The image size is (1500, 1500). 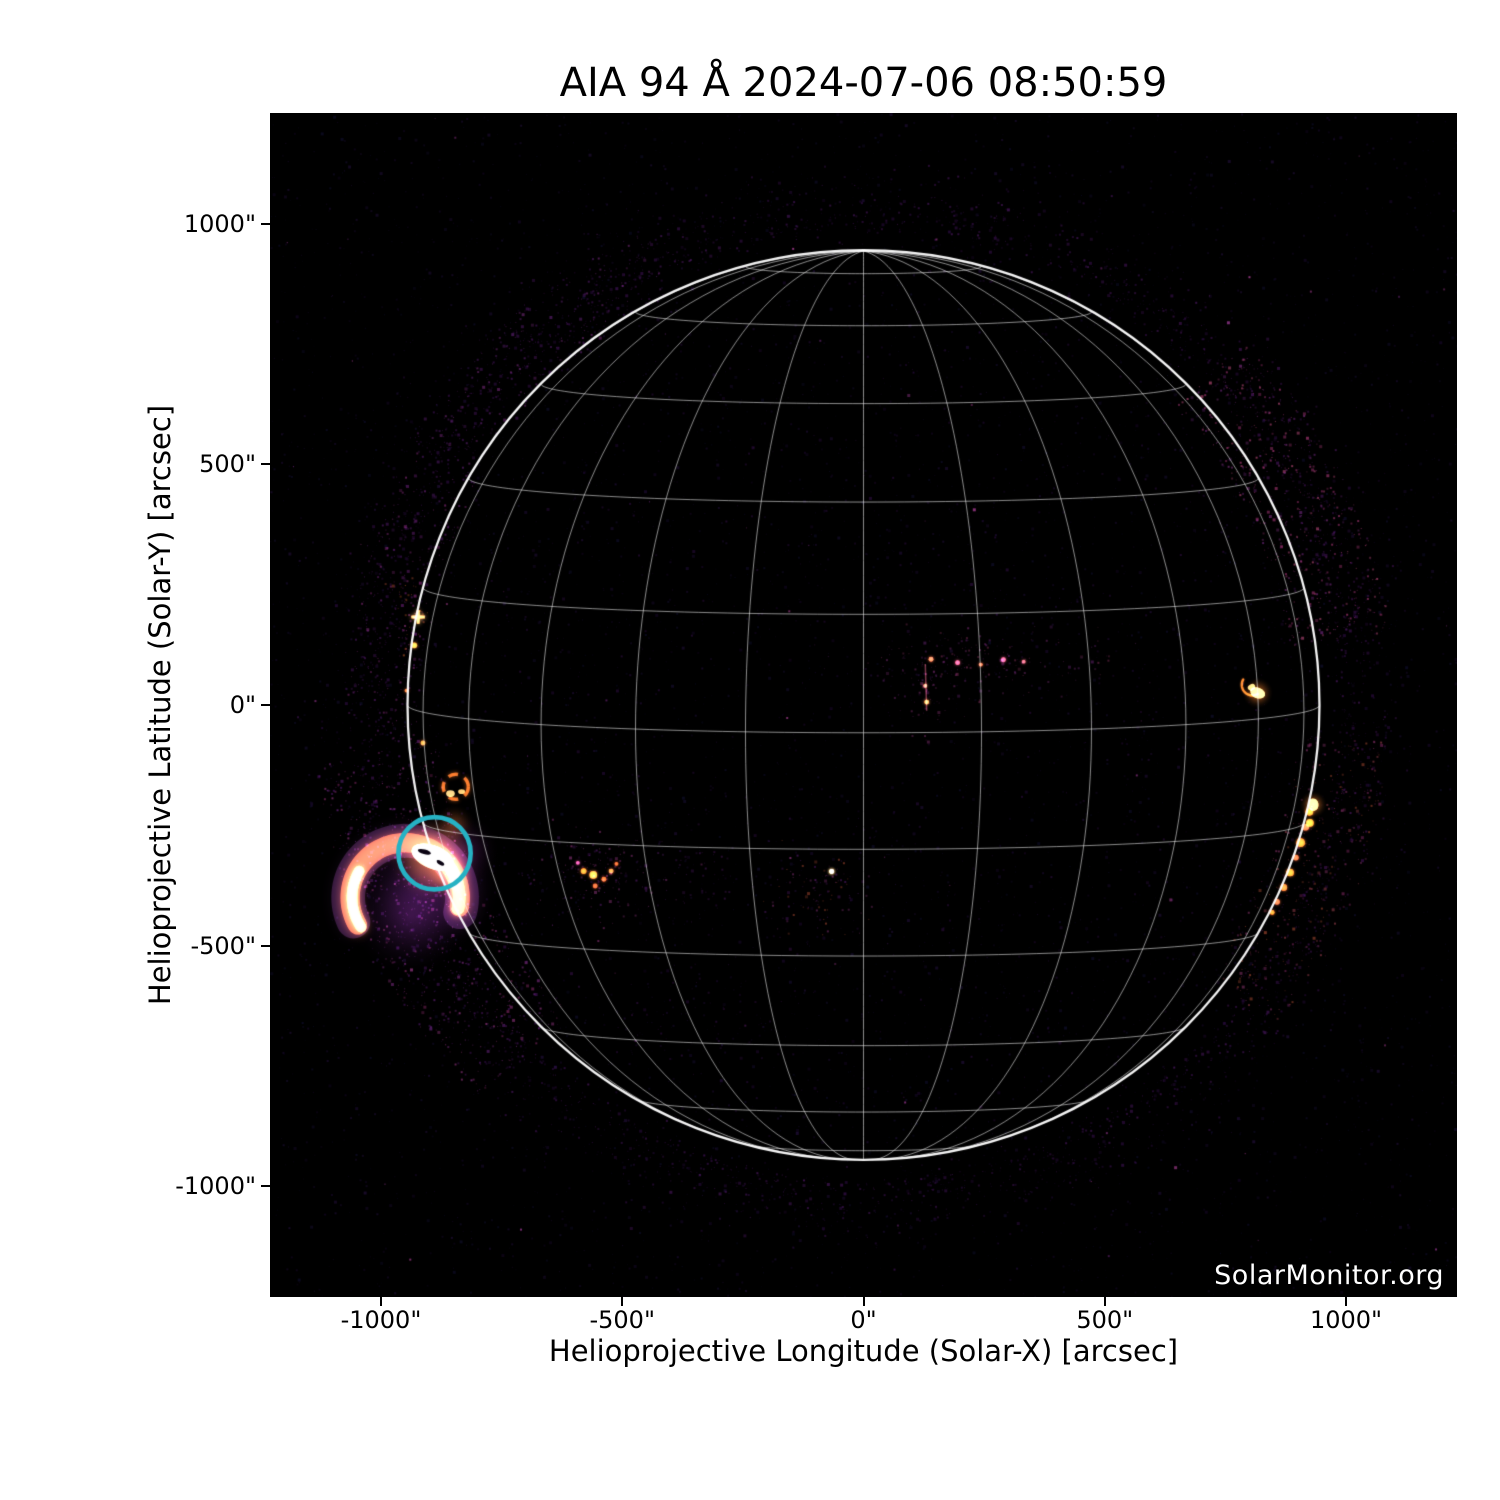 What do you see at coordinates (1329, 1275) in the screenshot?
I see `watermark: SolarMonitor.org` at bounding box center [1329, 1275].